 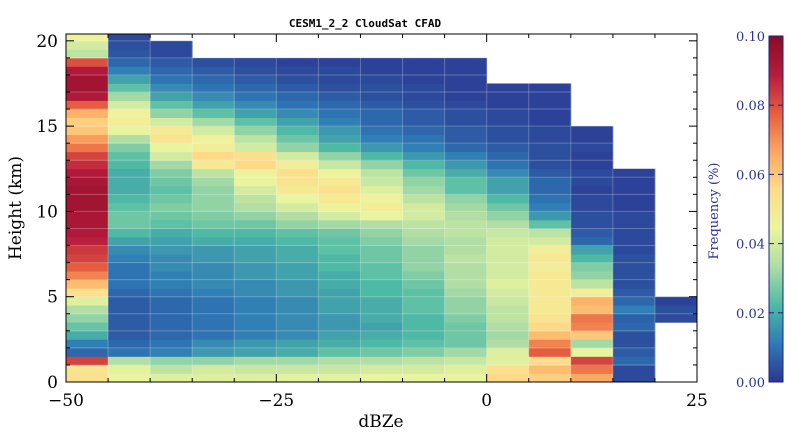 I want to click on x-axis-label: dBZe, so click(x=380, y=422).